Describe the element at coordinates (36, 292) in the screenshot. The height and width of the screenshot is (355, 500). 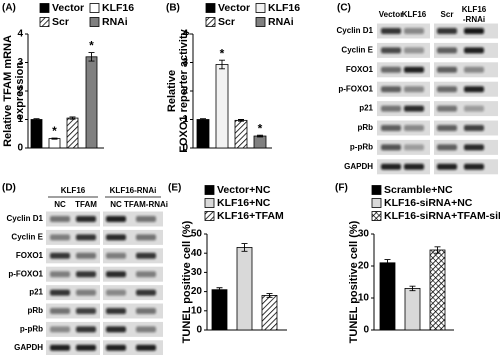
I see `row-label: p21` at that location.